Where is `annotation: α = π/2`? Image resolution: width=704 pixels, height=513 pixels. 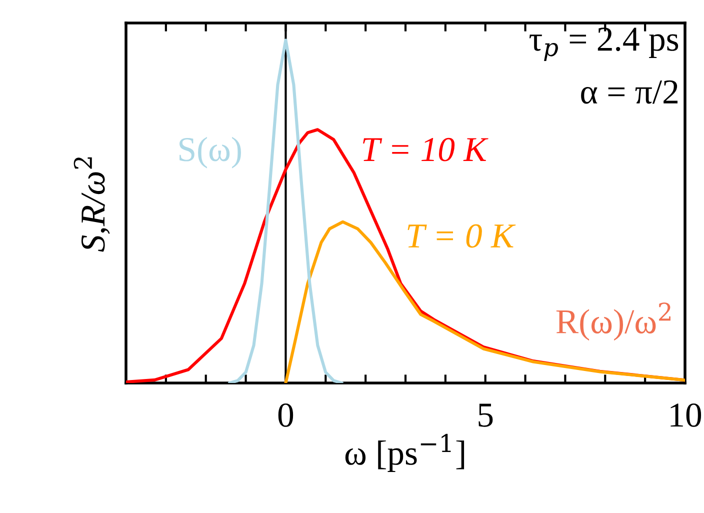
annotation: α = π/2 is located at coordinates (629, 92).